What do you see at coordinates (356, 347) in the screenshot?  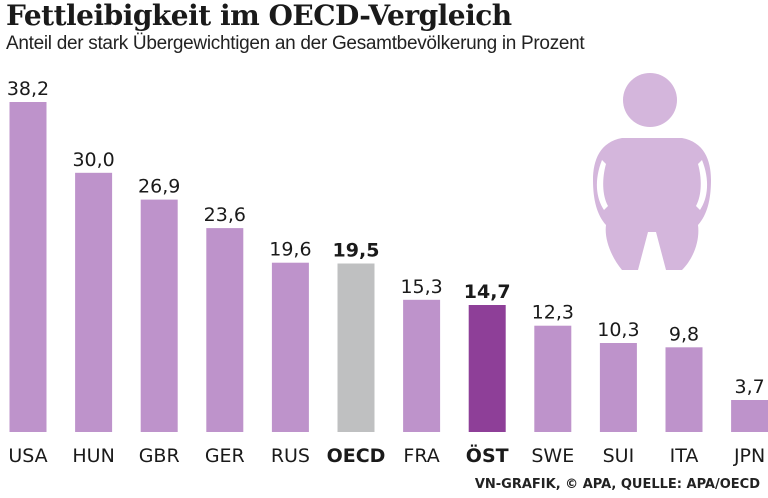 I see `bar-oecd` at bounding box center [356, 347].